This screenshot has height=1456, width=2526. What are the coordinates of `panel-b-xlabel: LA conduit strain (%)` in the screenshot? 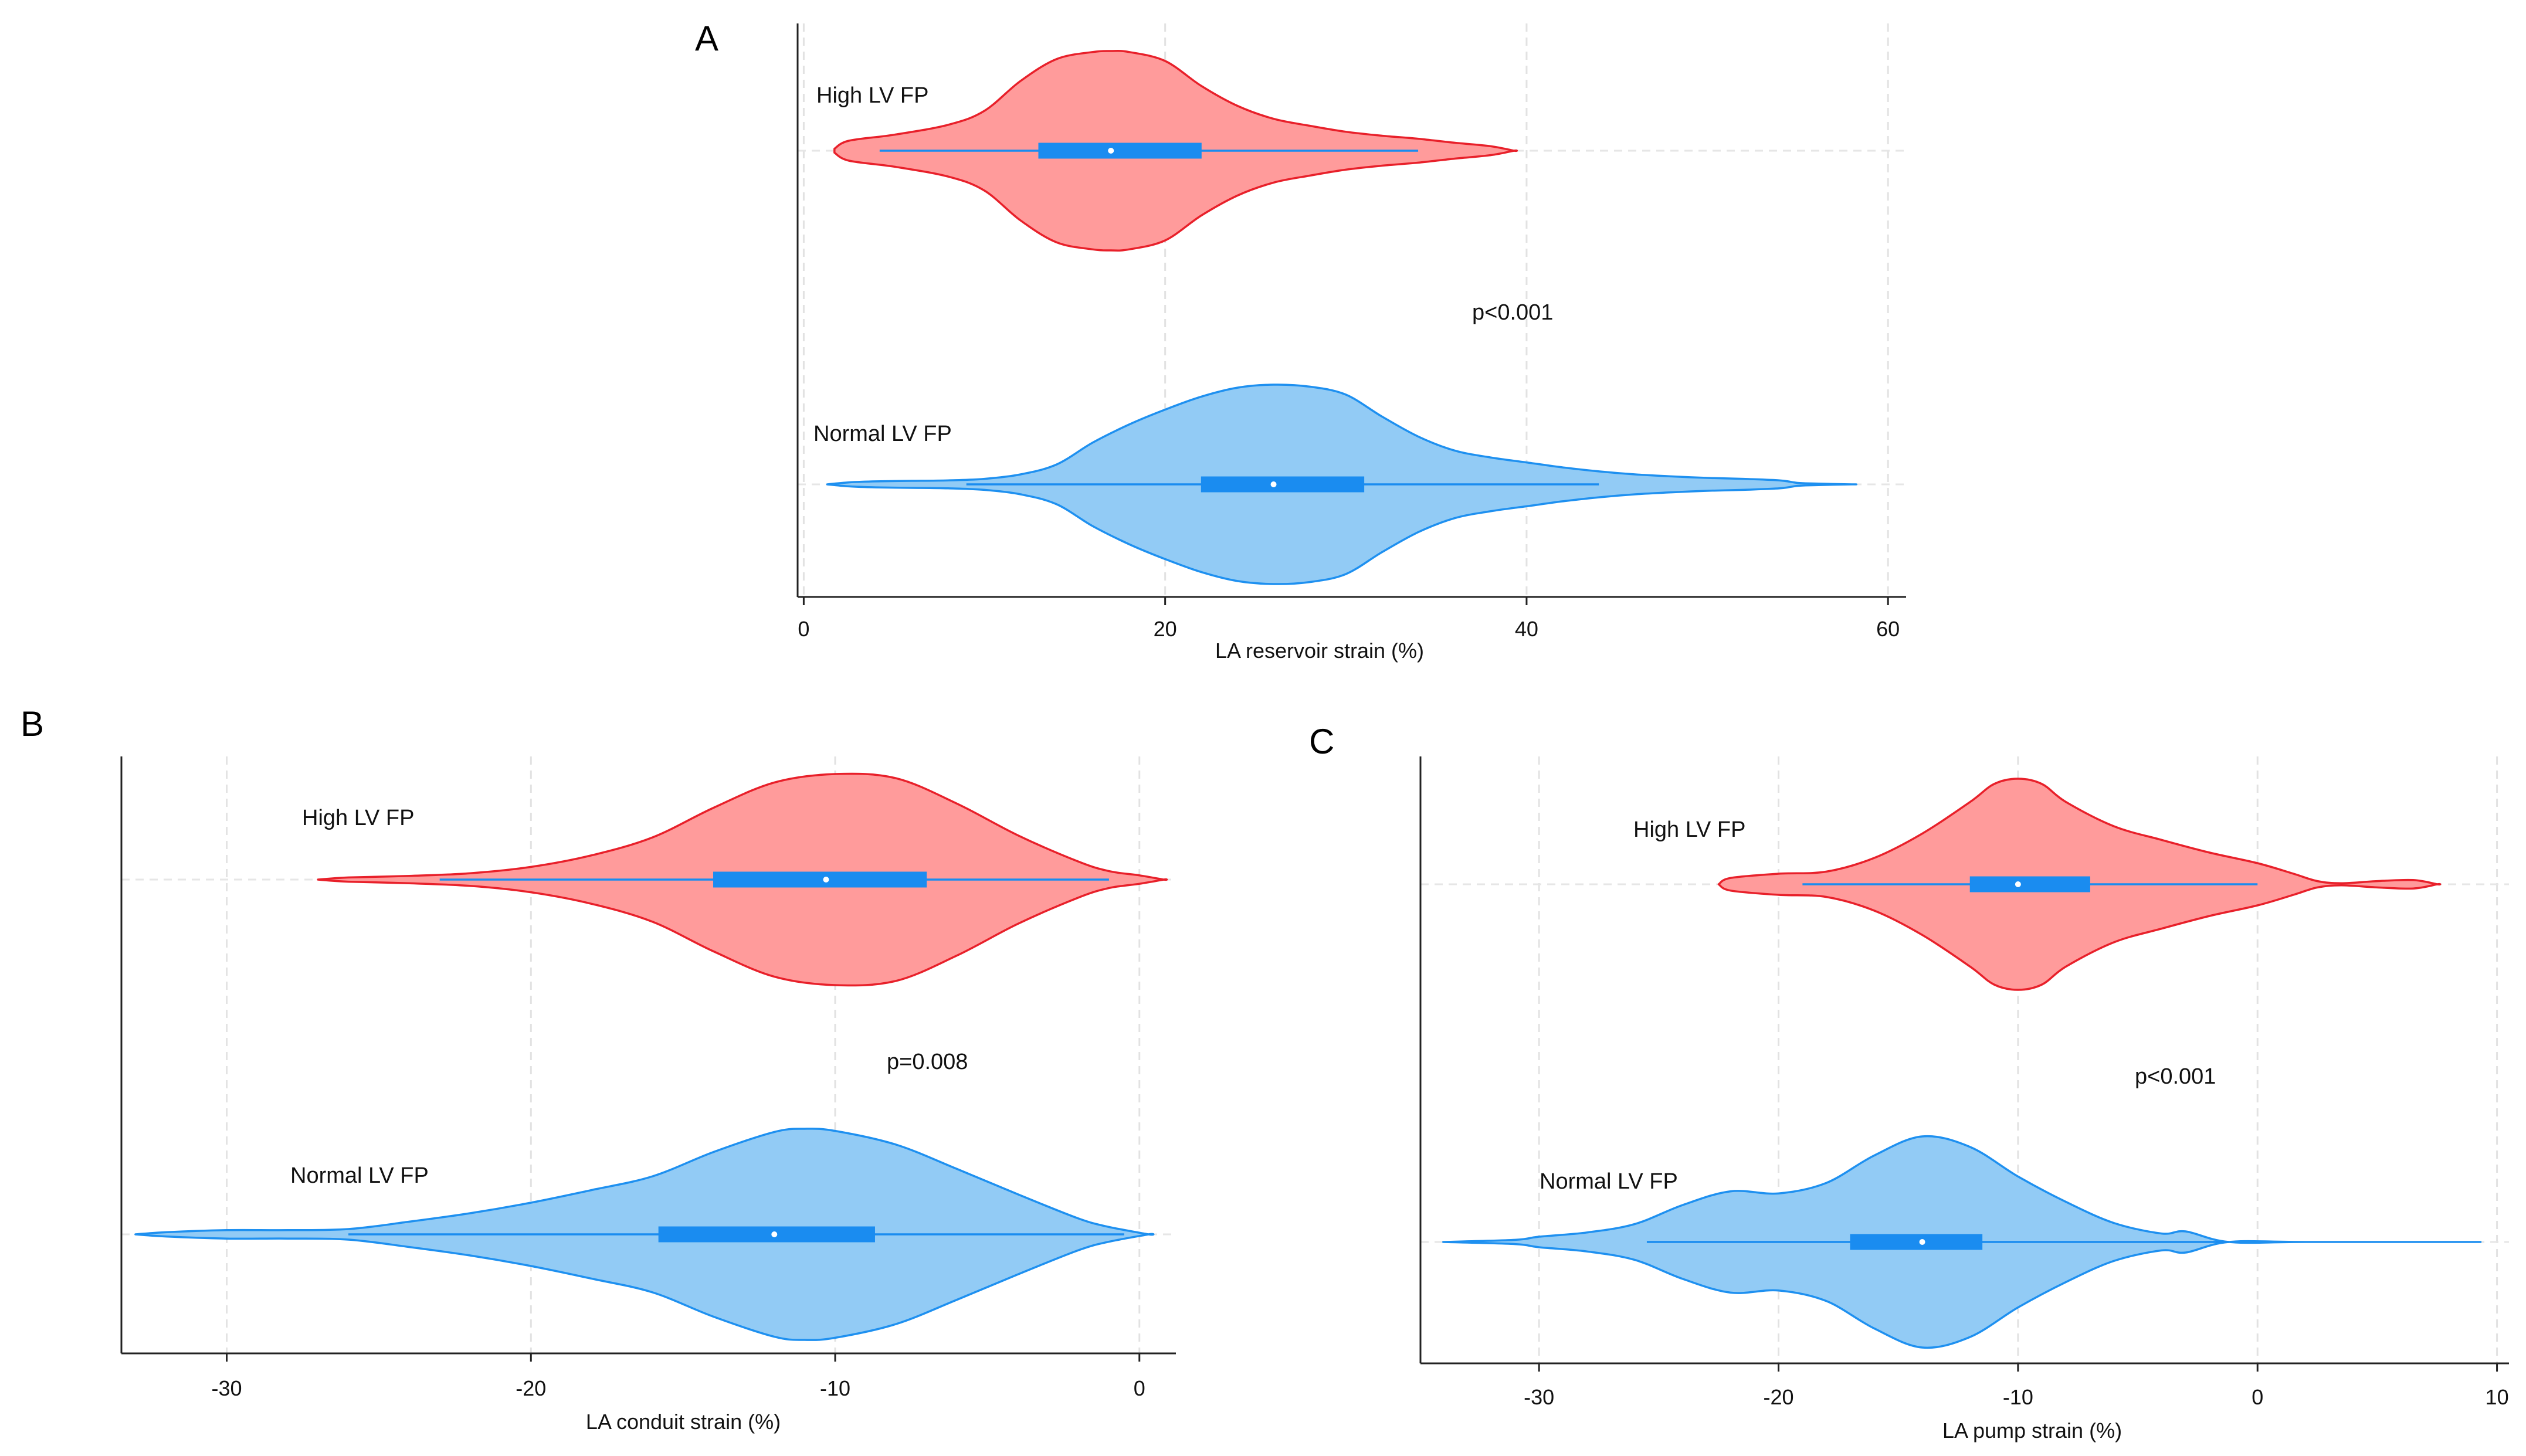 It's located at (683, 1422).